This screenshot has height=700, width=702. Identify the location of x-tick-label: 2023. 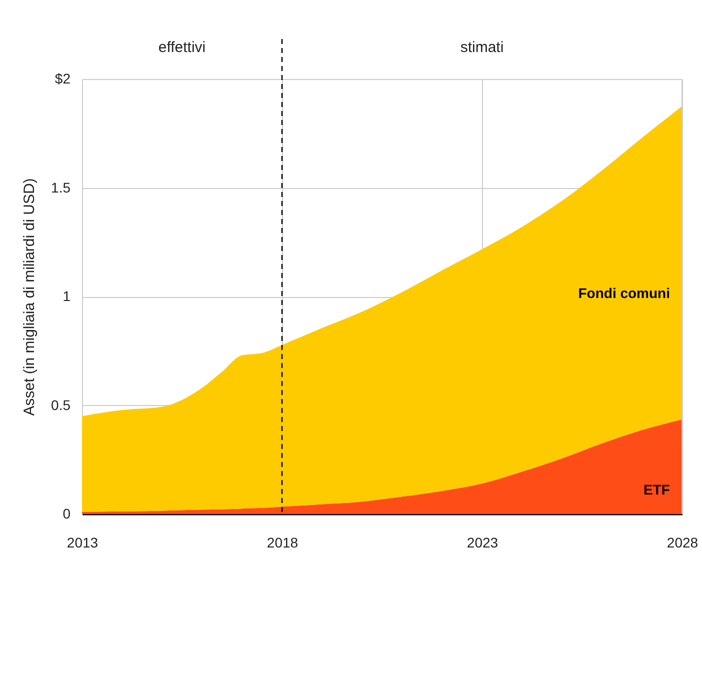
(482, 542).